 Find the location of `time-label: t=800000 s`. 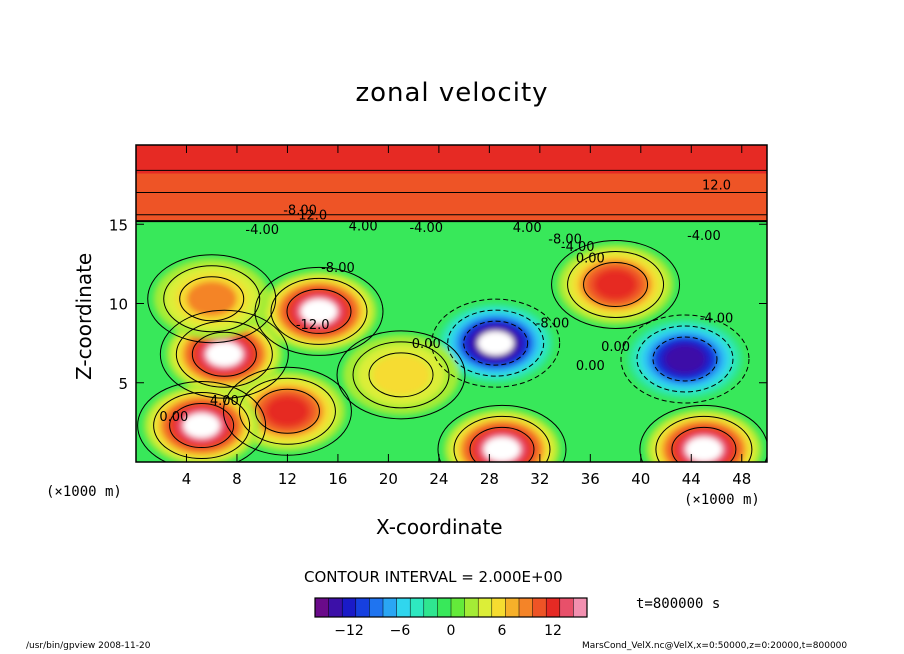

time-label: t=800000 s is located at coordinates (678, 604).